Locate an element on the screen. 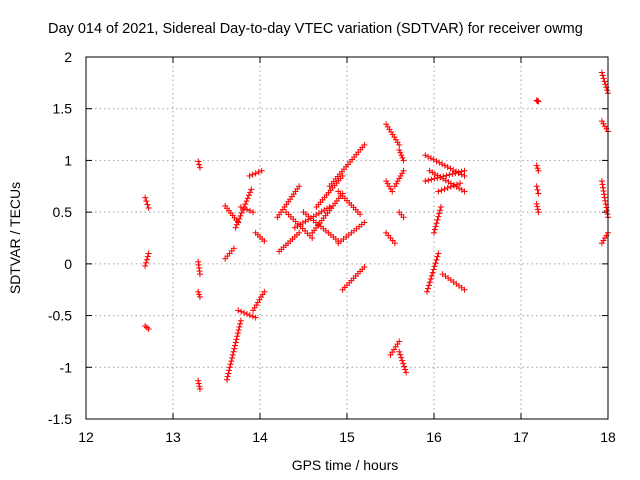  x-tick-label: 13 is located at coordinates (173, 437).